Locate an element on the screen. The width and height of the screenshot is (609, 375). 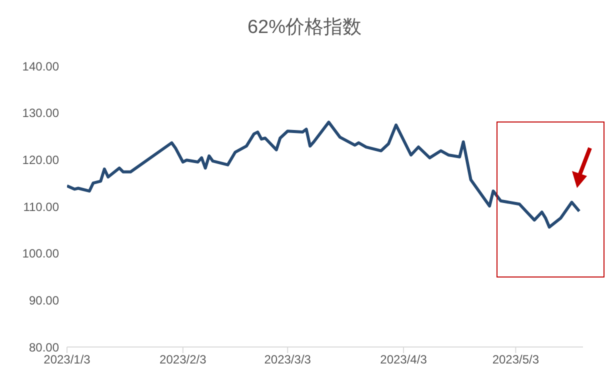
y-tick-label: 140.00 is located at coordinates (41, 66).